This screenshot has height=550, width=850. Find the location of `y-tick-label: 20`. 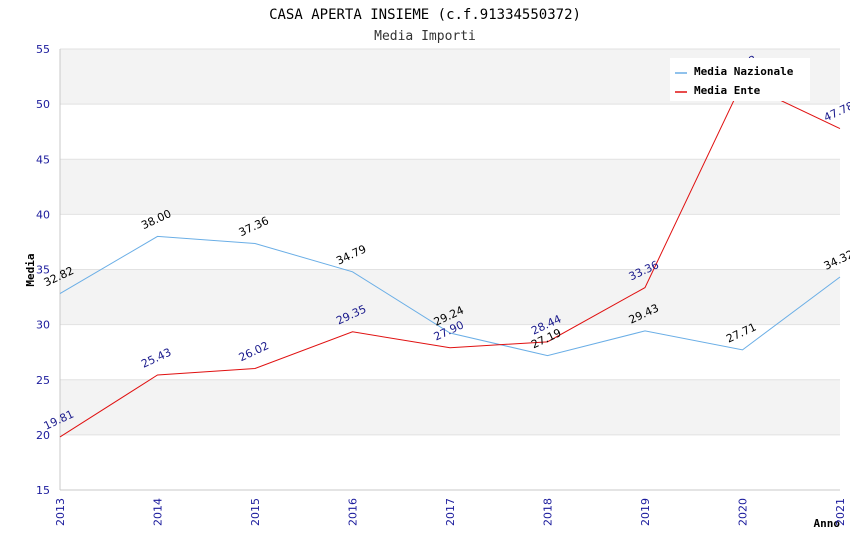

y-tick-label: 20 is located at coordinates (43, 435).